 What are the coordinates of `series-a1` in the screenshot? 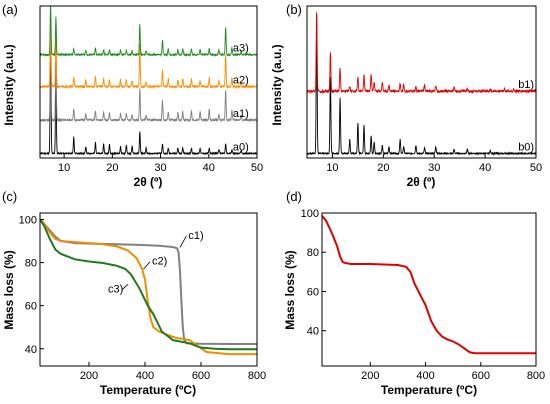 It's located at (148, 68).